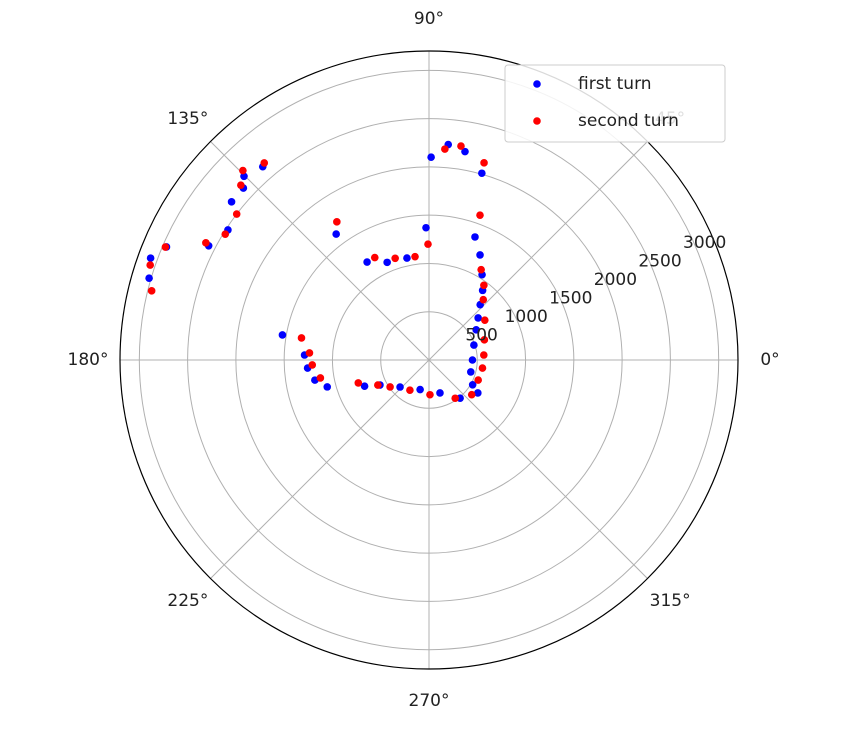  What do you see at coordinates (659, 262) in the screenshot?
I see `radial-tick-label: 2500` at bounding box center [659, 262].